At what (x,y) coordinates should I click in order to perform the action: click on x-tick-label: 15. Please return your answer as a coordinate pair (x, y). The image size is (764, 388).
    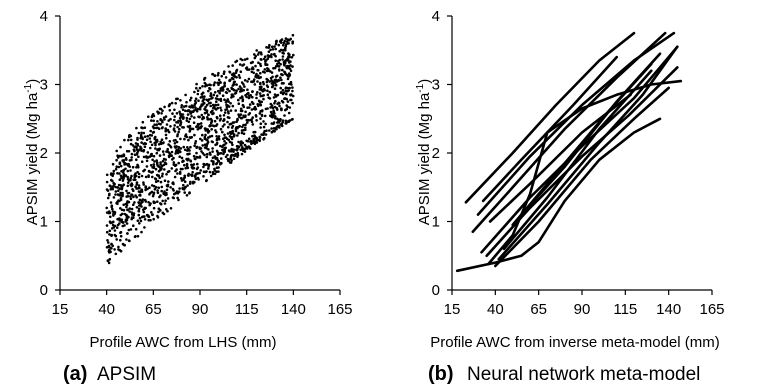
    Looking at the image, I should click on (60, 309).